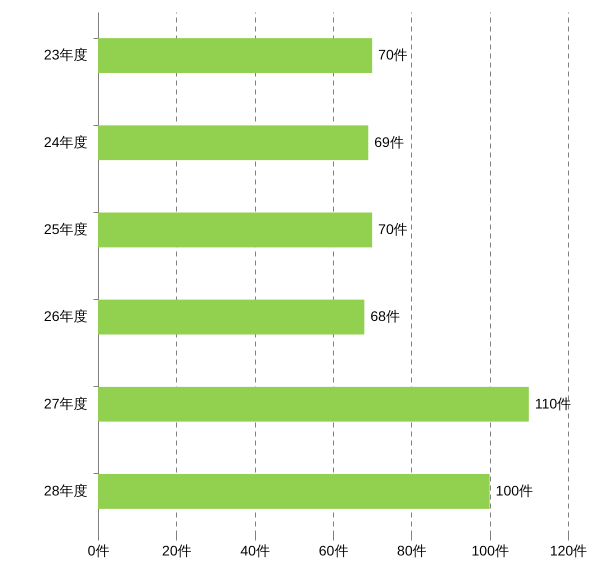  I want to click on x-tick-label: 100件, so click(490, 550).